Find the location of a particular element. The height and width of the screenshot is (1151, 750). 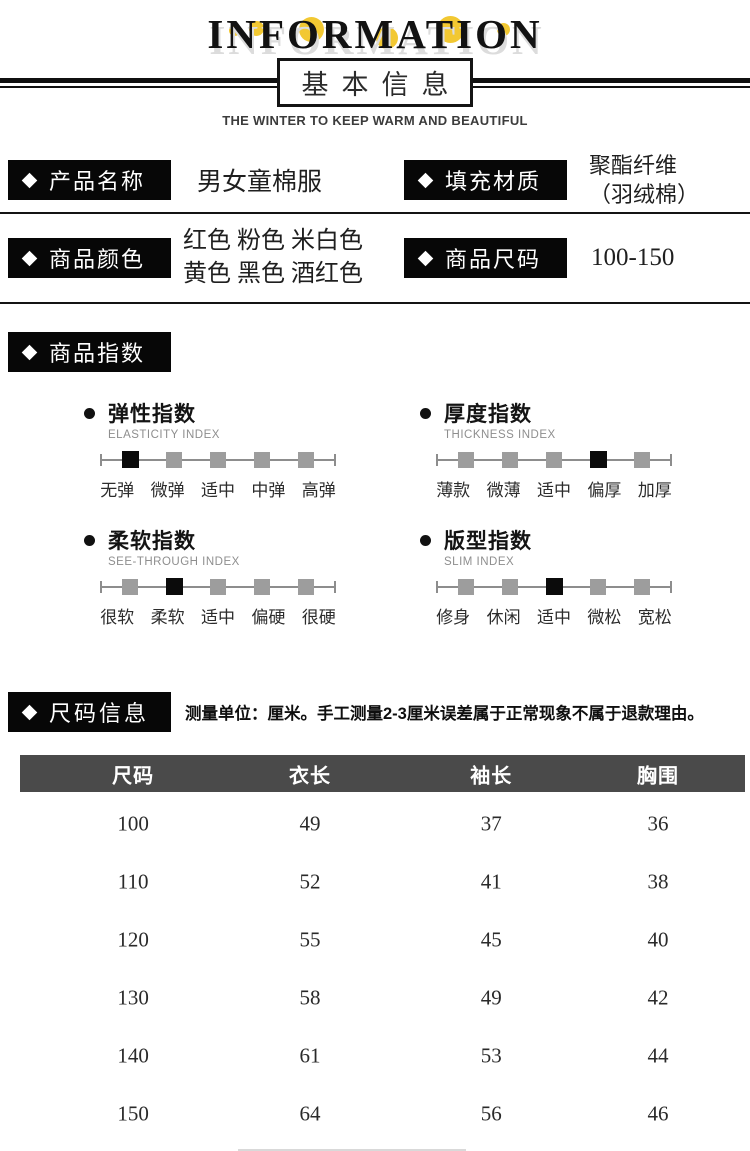

label-text: 产品名称 is located at coordinates (97, 181).